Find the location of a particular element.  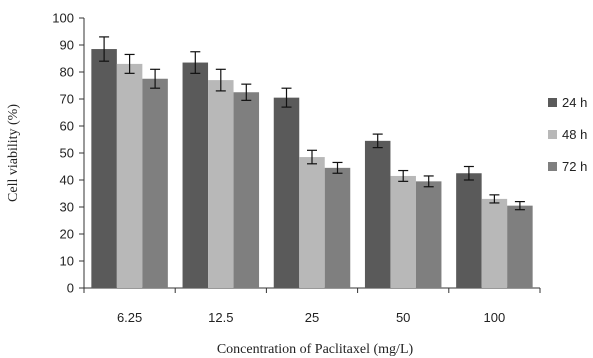

y-tick-label: 80 is located at coordinates (67, 72).